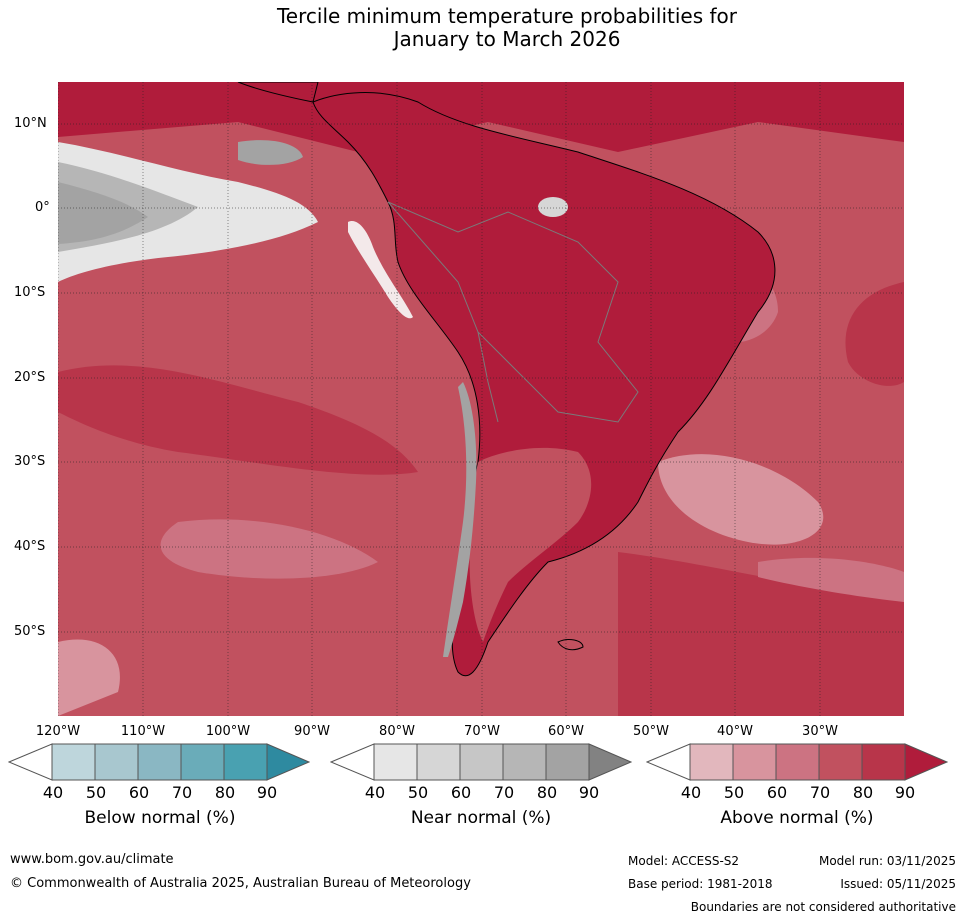  I want to click on lon-label-50w: 50°W, so click(651, 731).